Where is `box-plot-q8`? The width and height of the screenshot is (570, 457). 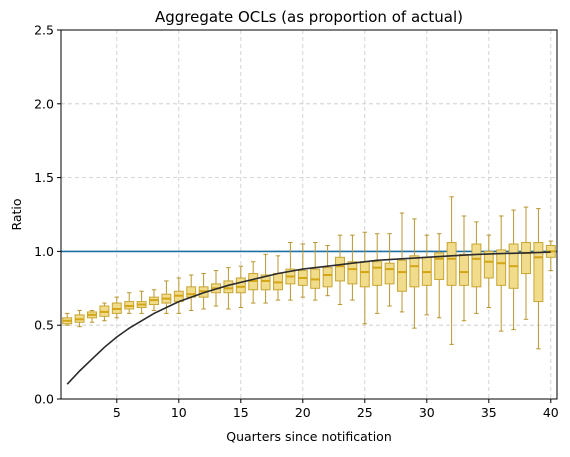
box-plot-q8 is located at coordinates (154, 300).